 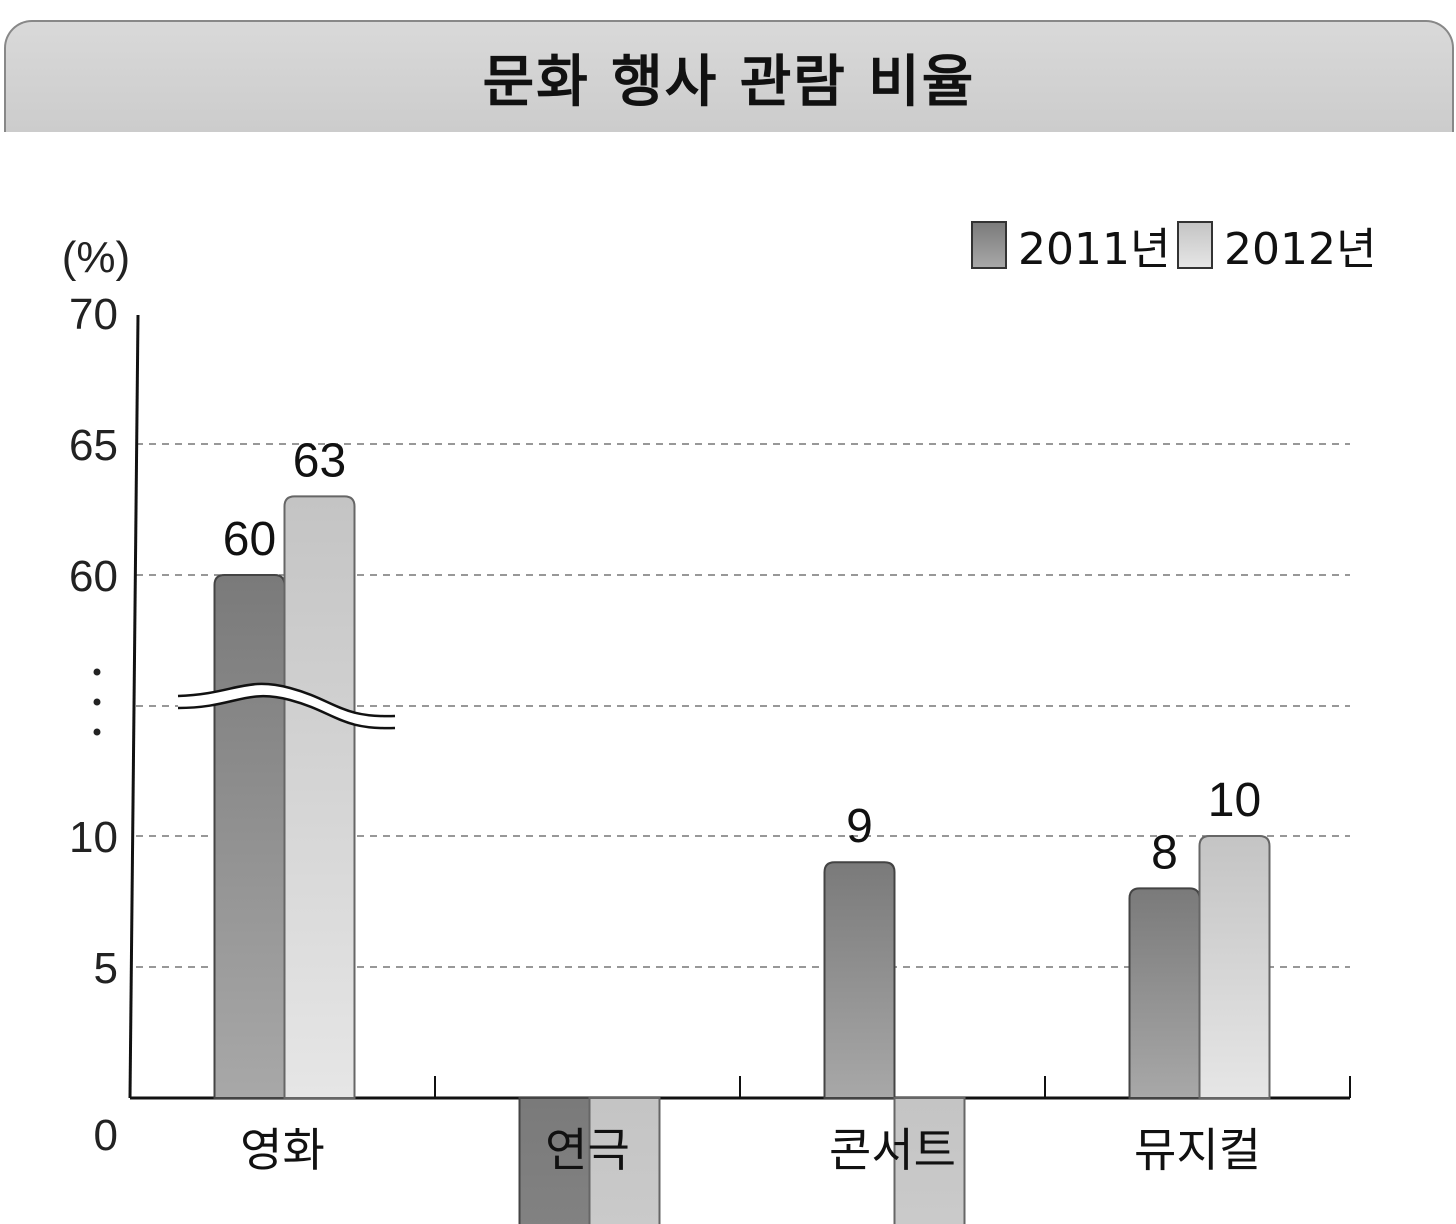 What do you see at coordinates (93, 314) in the screenshot?
I see `y-tick-label: 70` at bounding box center [93, 314].